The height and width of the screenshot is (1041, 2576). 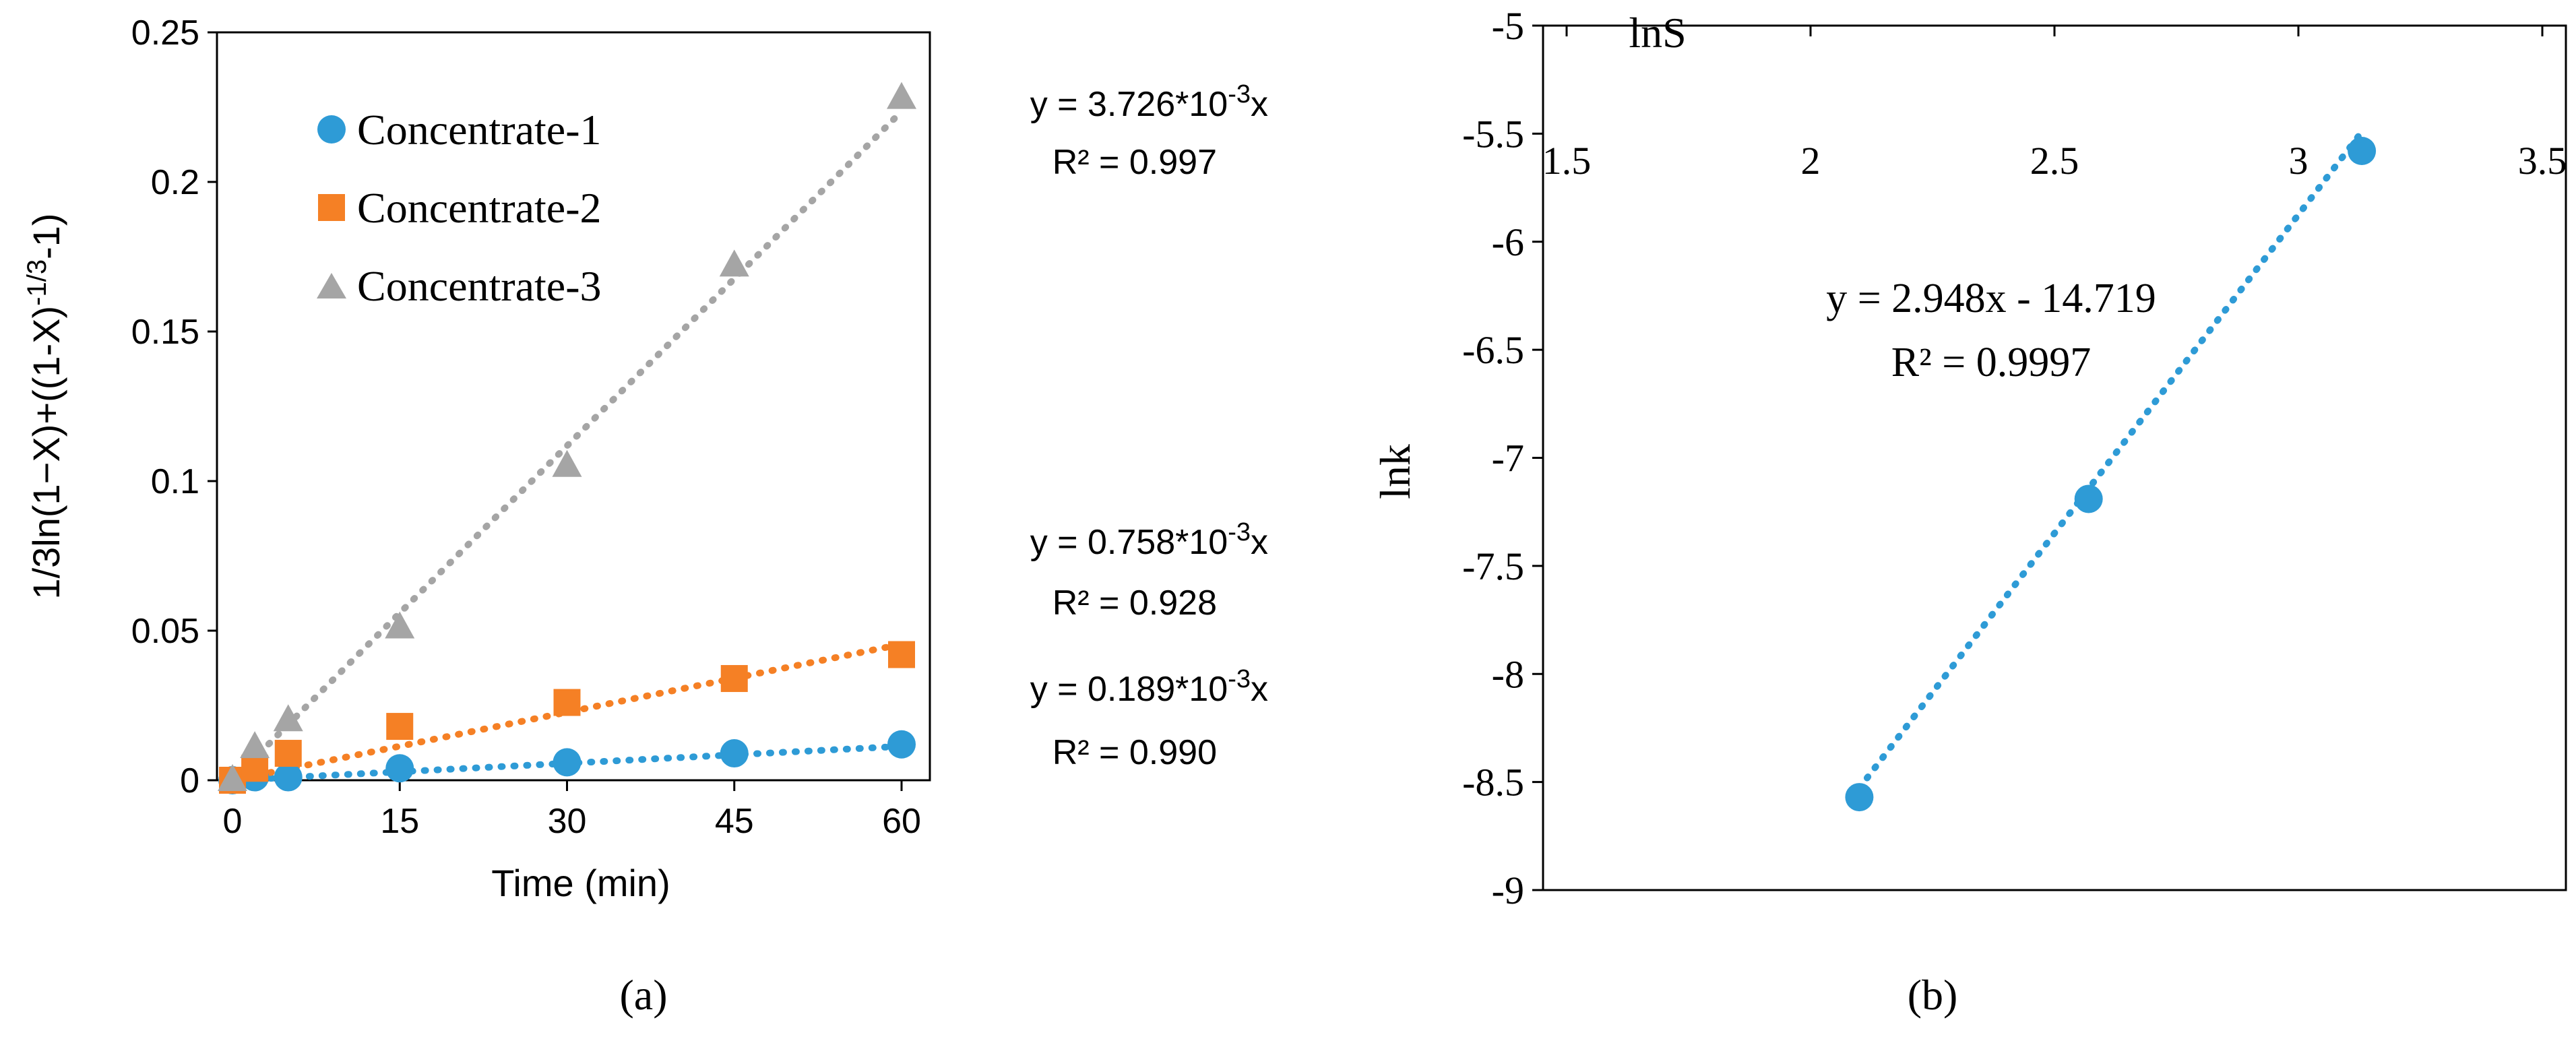 What do you see at coordinates (901, 821) in the screenshot?
I see `x-tick-label: 60` at bounding box center [901, 821].